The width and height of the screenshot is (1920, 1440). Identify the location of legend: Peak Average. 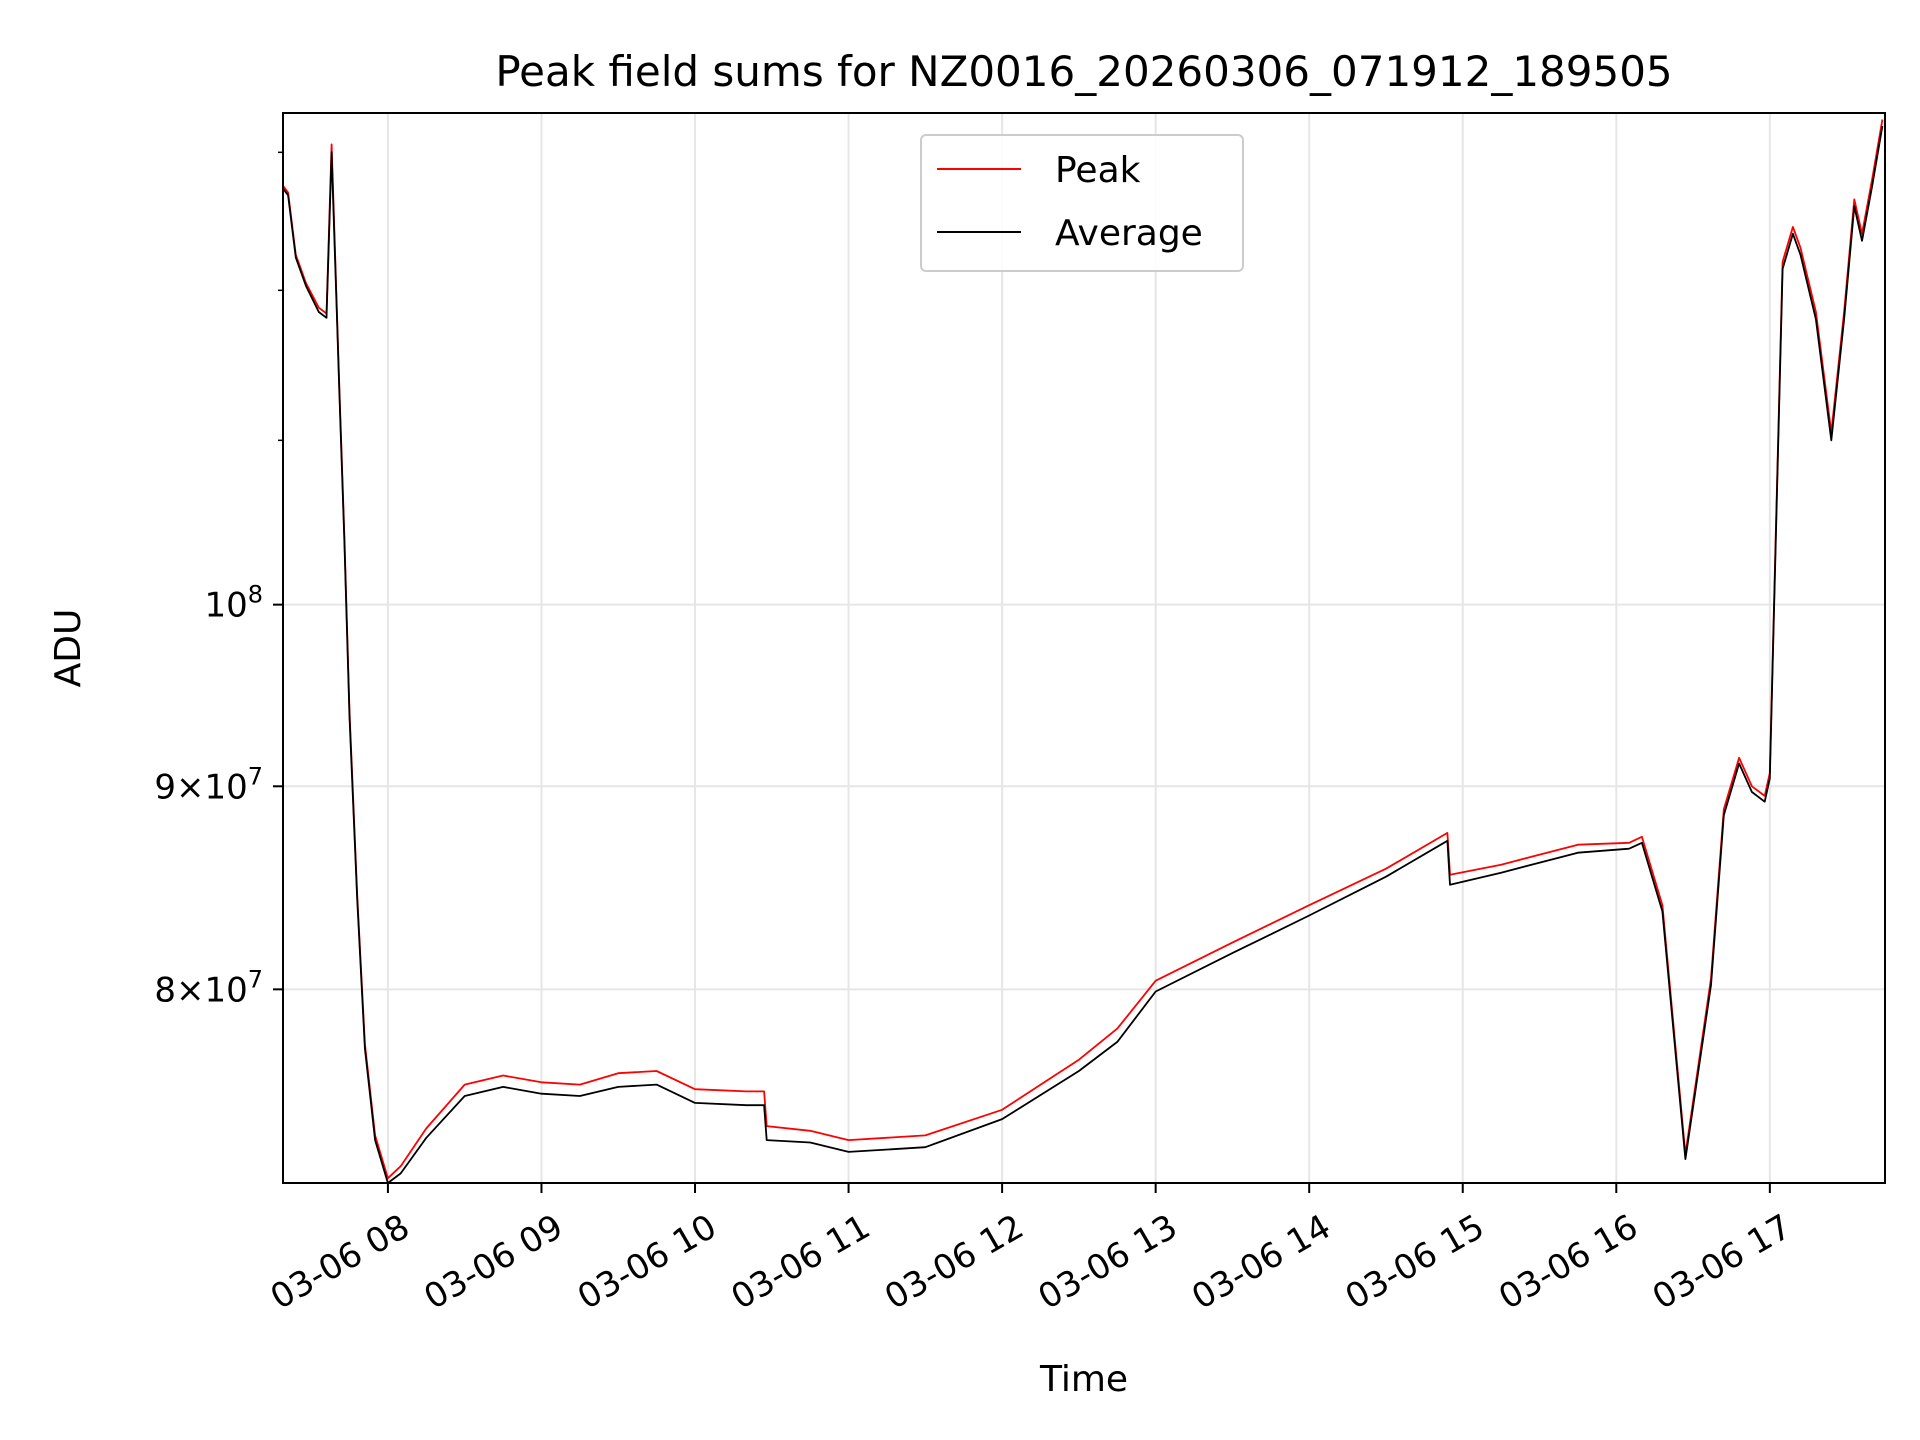
(1082, 203).